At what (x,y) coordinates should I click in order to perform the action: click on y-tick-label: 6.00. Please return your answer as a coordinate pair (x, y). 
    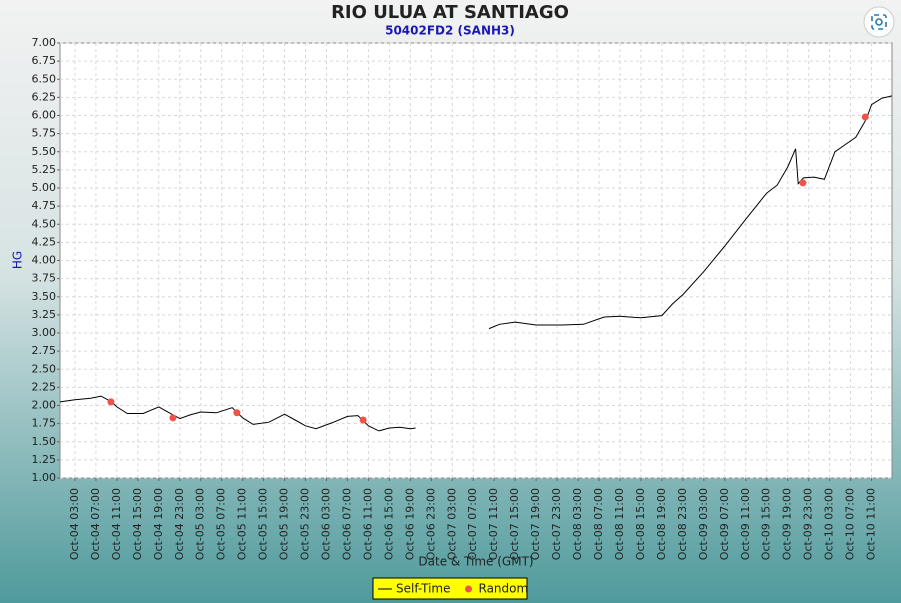
    Looking at the image, I should click on (44, 115).